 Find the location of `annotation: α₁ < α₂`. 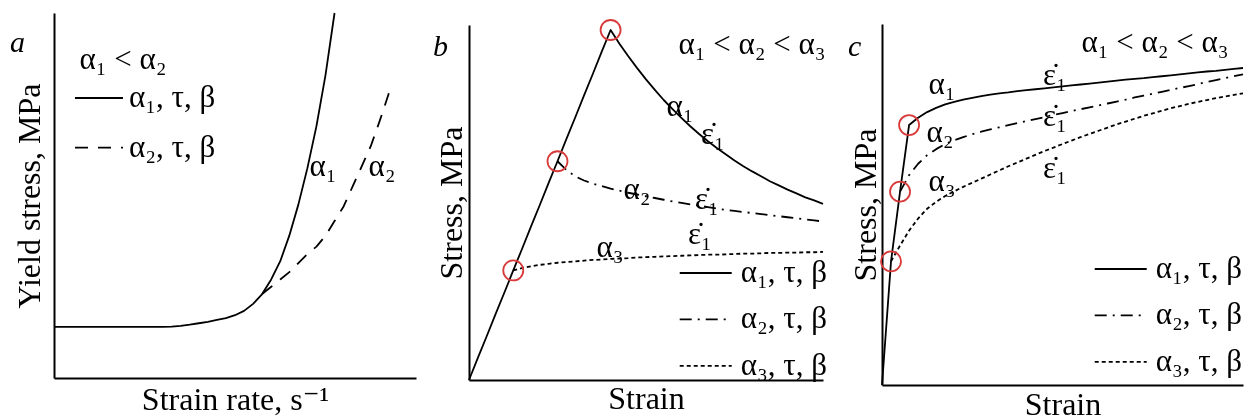

annotation: α₁ < α₂ is located at coordinates (123, 58).